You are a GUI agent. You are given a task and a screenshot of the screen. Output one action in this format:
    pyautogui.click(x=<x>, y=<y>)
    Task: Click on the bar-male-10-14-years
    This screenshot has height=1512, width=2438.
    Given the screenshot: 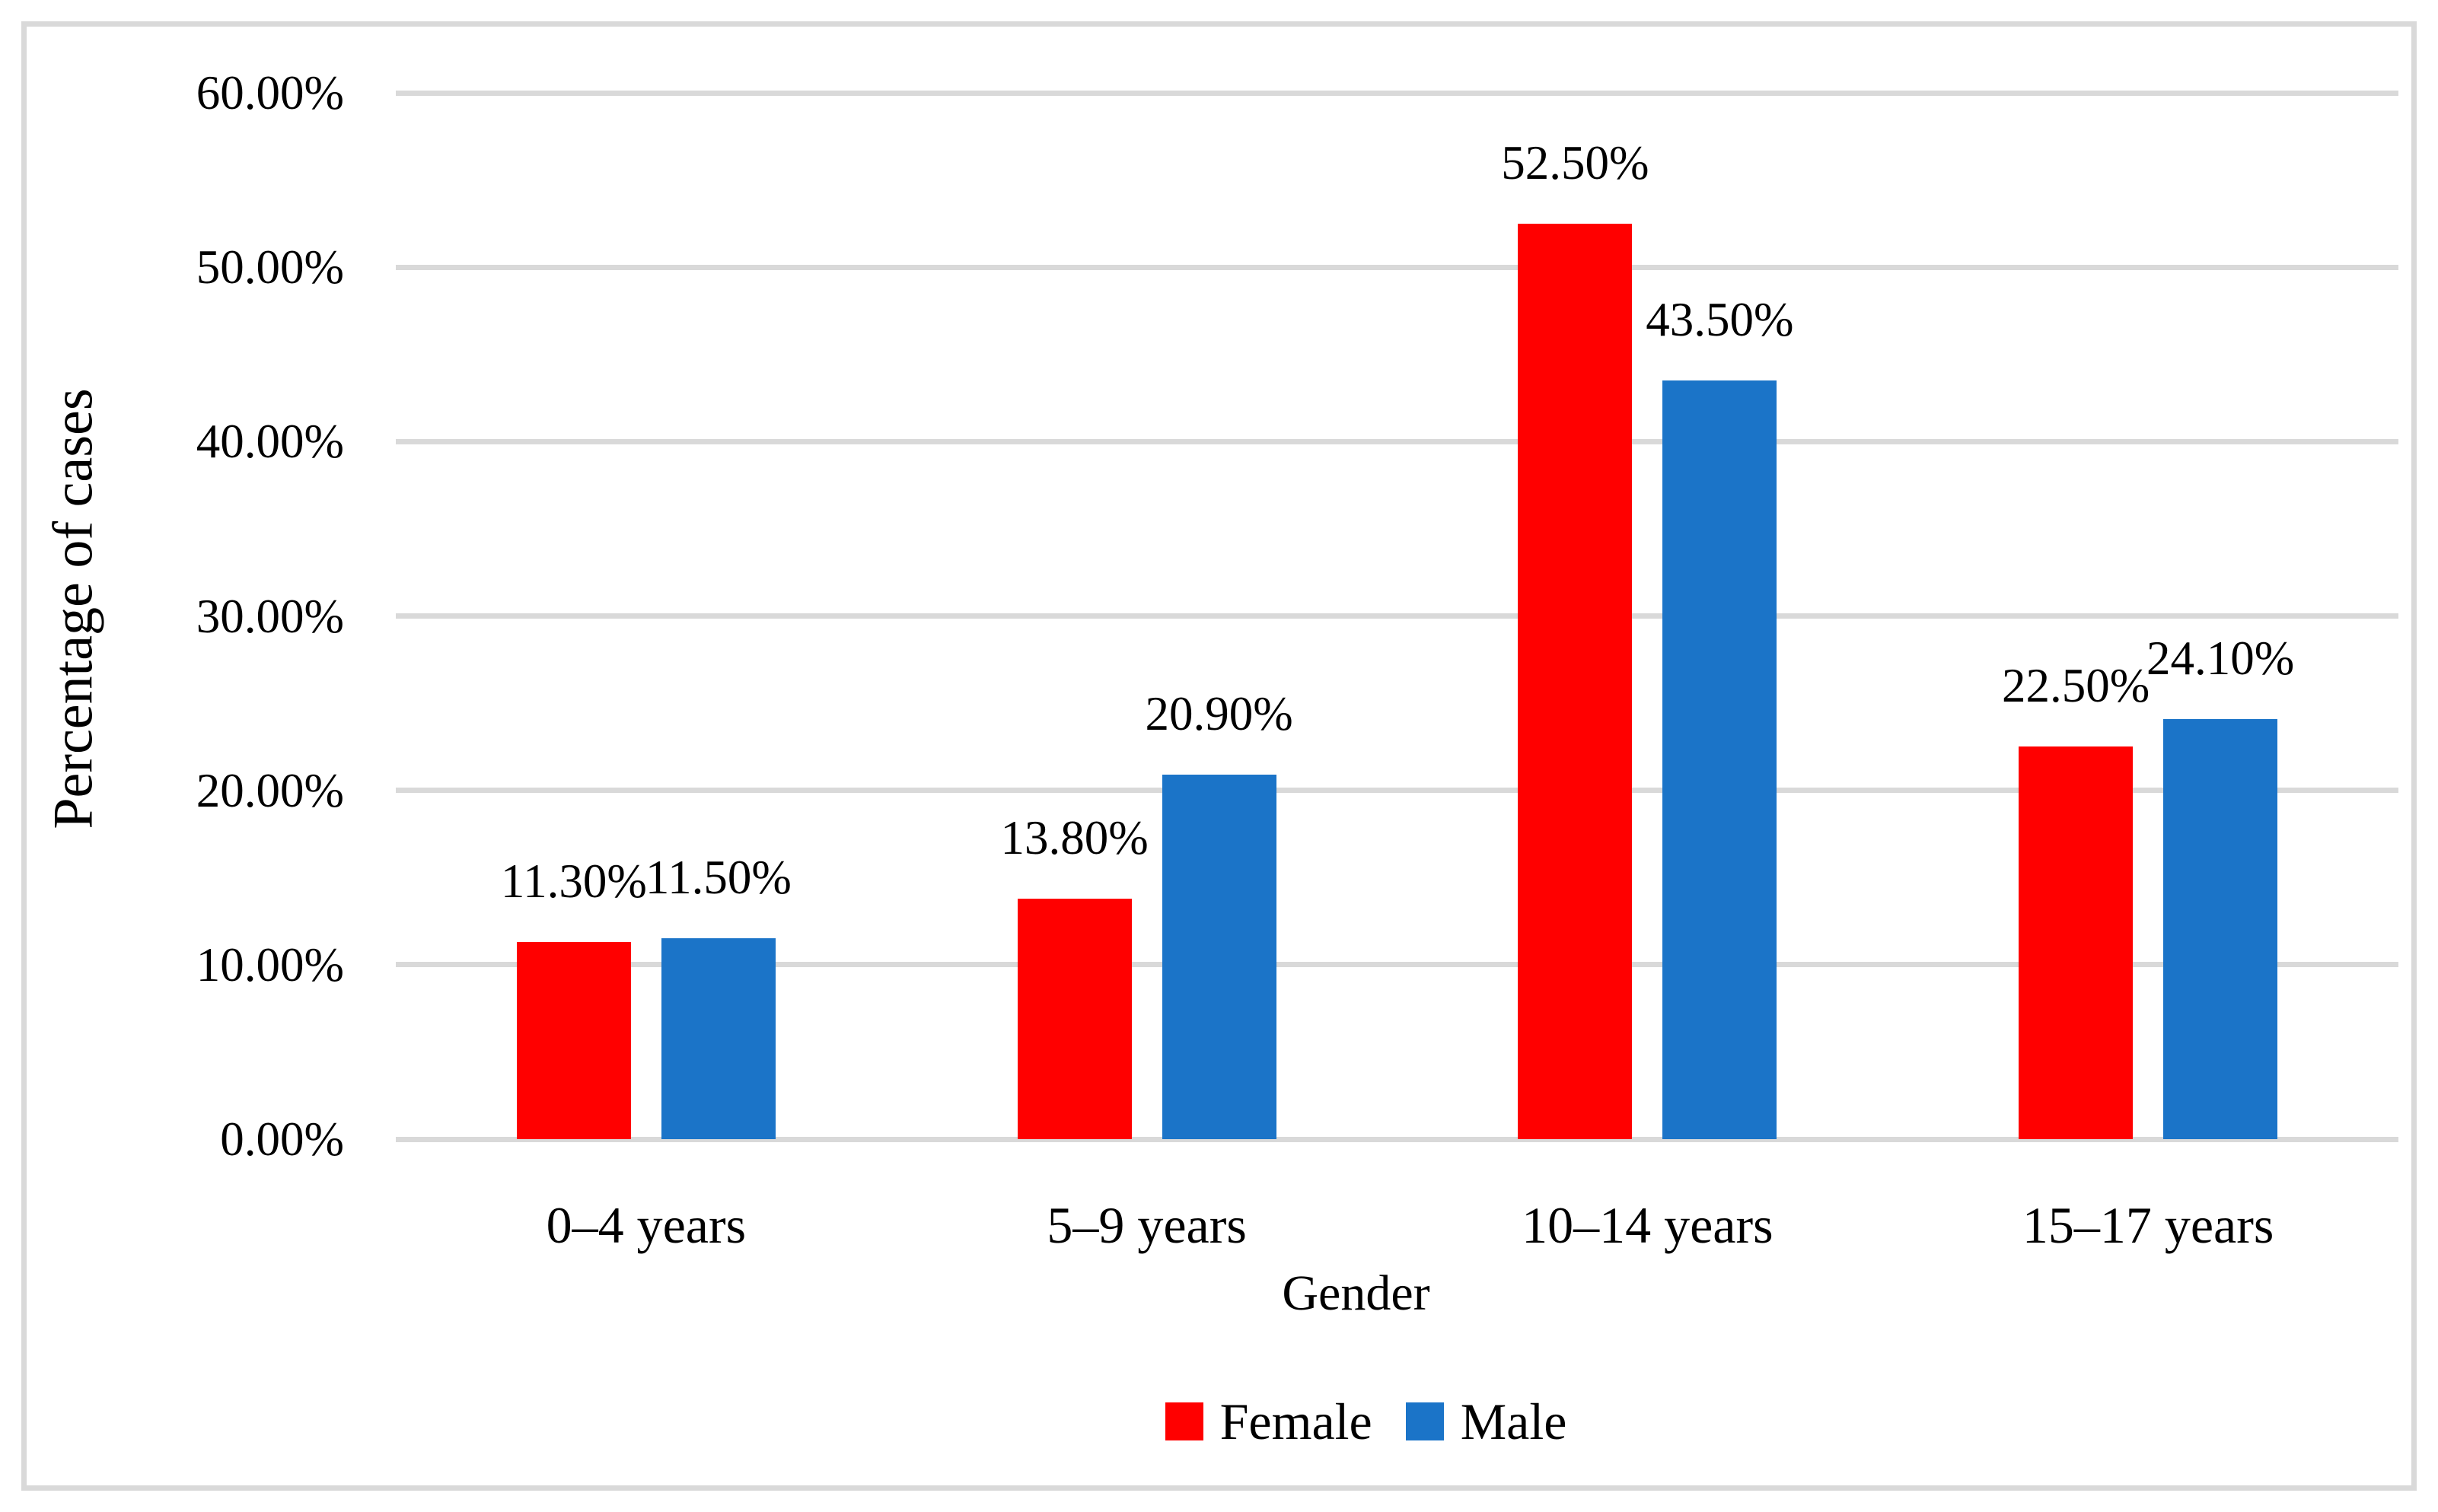 What is the action you would take?
    pyautogui.click(x=1719, y=759)
    